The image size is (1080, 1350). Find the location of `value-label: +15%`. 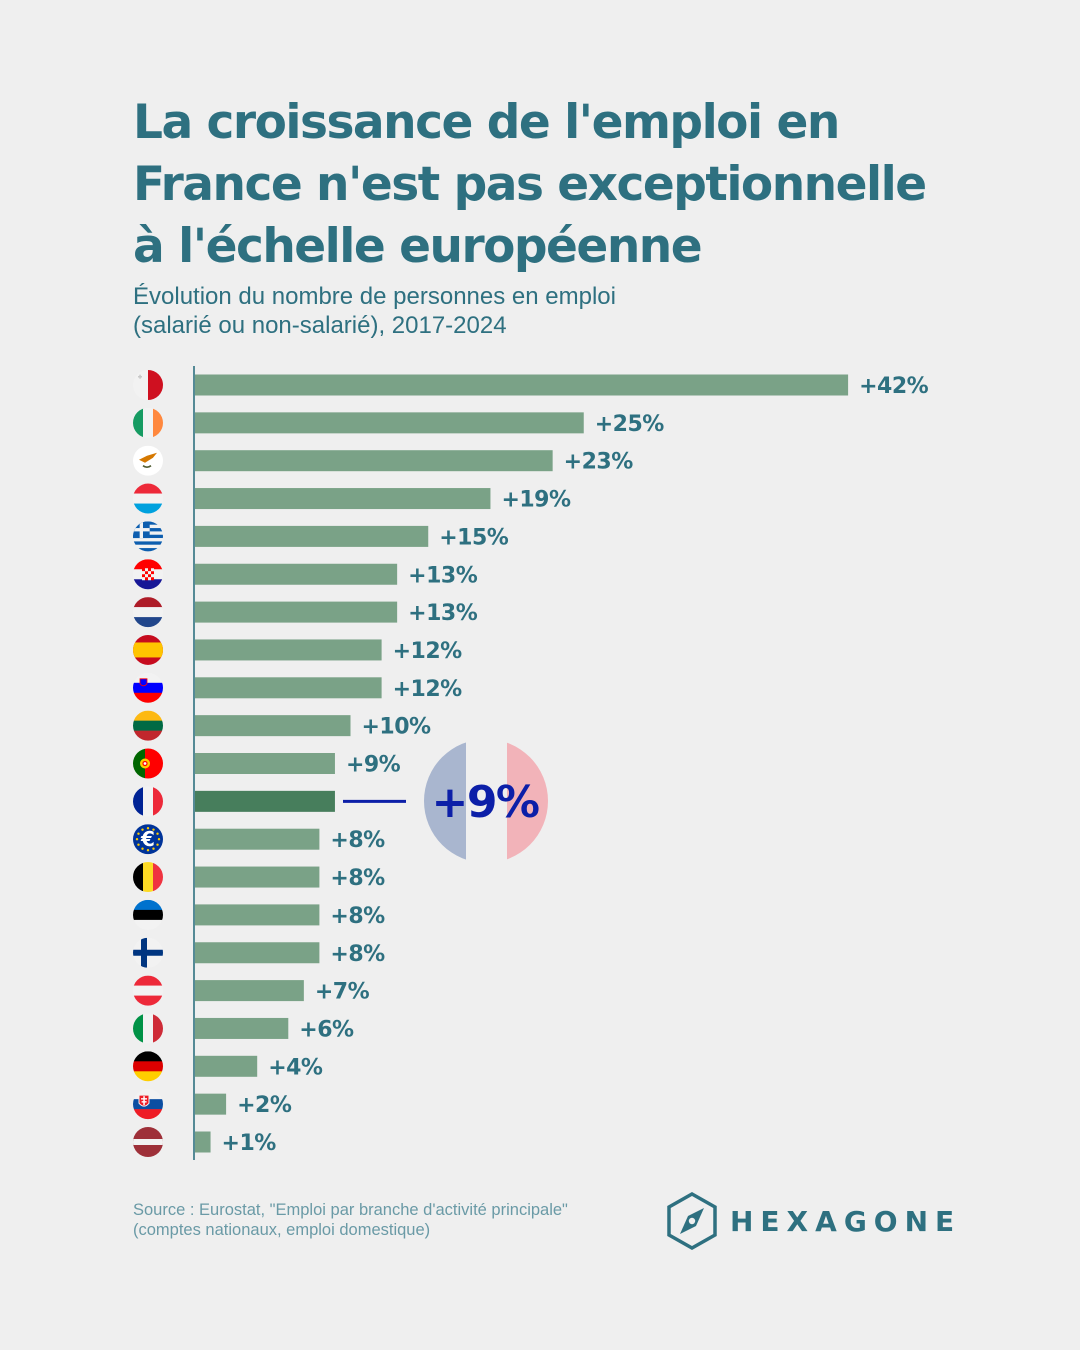

value-label: +15% is located at coordinates (474, 537).